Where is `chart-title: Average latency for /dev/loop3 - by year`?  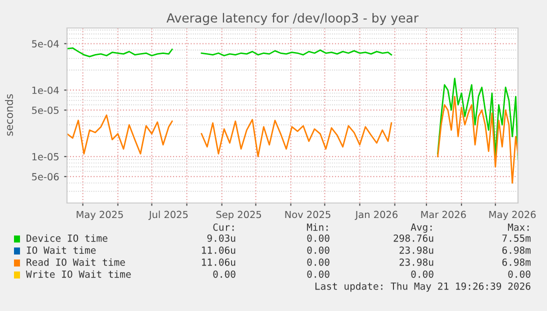 chart-title: Average latency for /dev/loop3 - by year is located at coordinates (292, 19).